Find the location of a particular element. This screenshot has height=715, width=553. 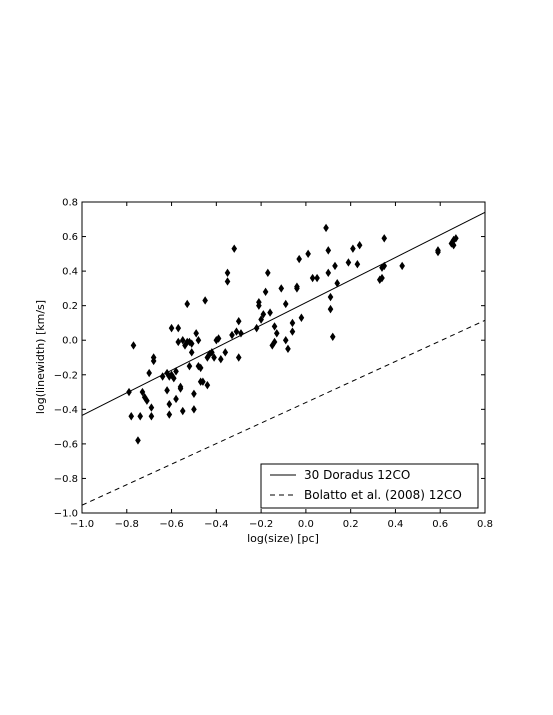

y-tick-label: 0.2 is located at coordinates (70, 306).